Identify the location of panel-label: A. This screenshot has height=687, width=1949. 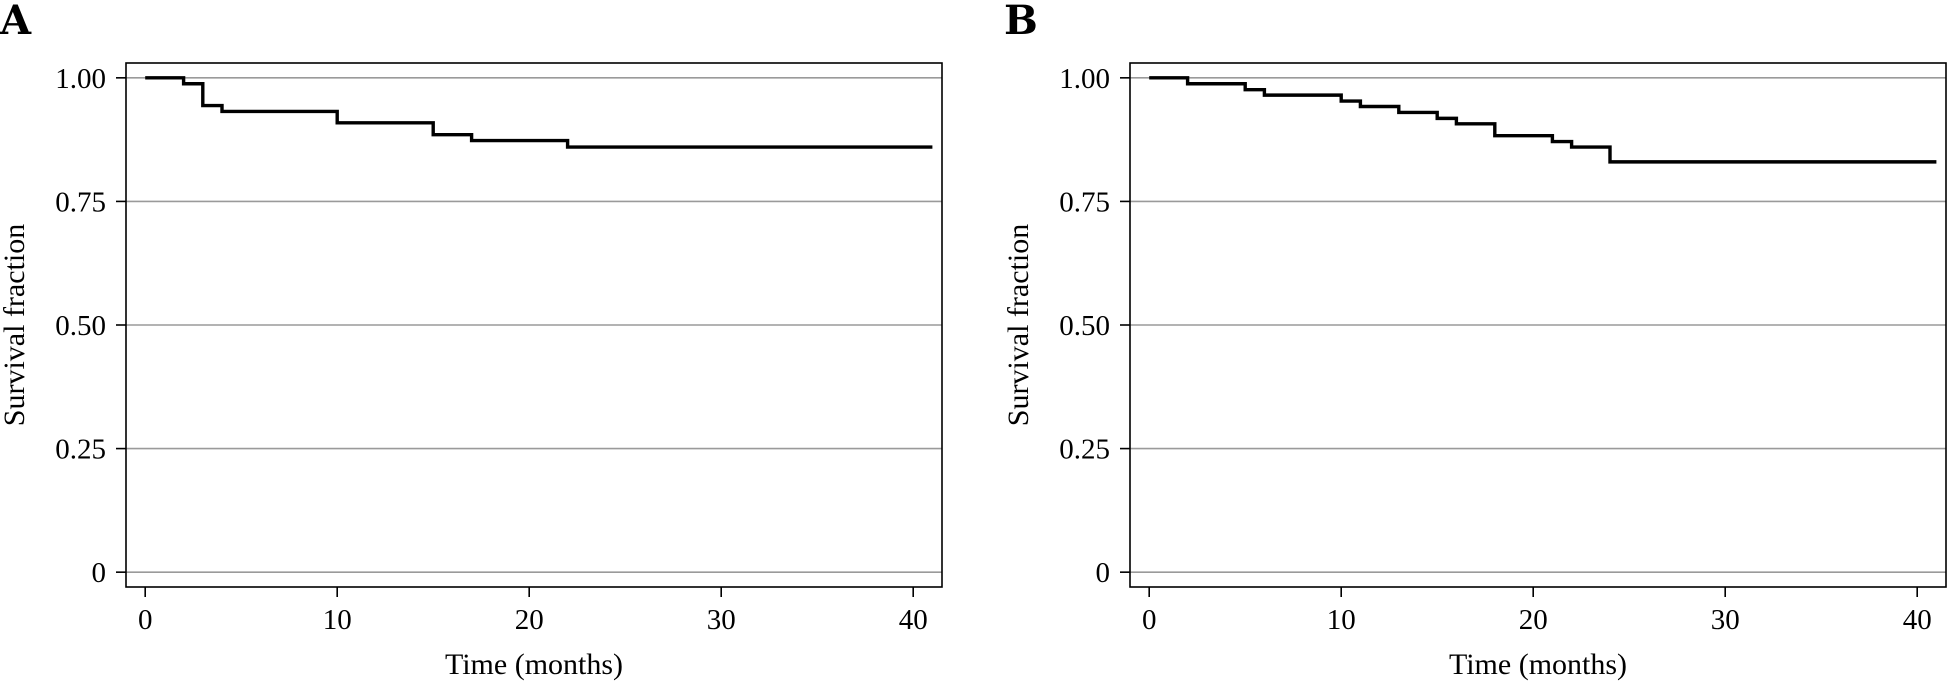
(16, 22).